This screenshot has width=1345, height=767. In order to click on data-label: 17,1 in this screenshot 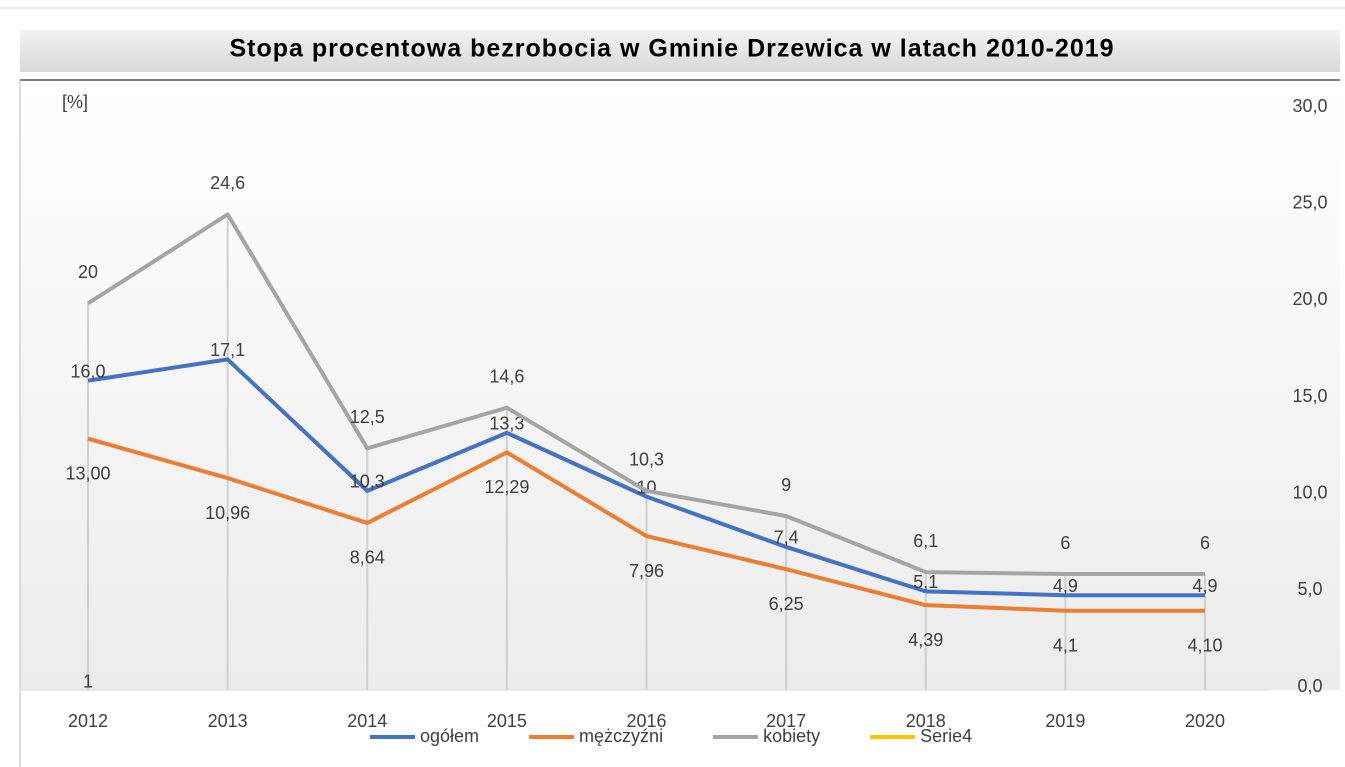, I will do `click(227, 350)`.